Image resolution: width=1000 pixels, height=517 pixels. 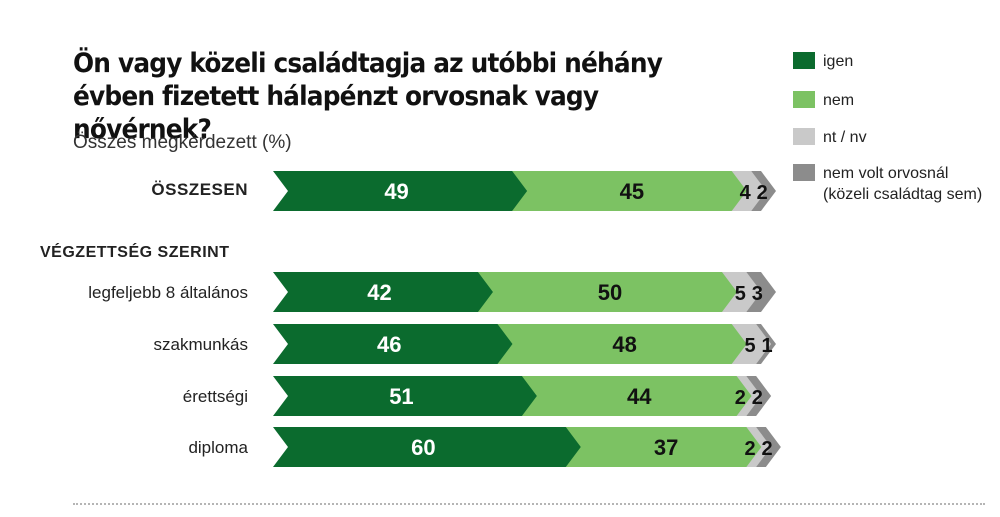 I want to click on section-label: VÉGZETTSÉG SZERINT, so click(x=135, y=252).